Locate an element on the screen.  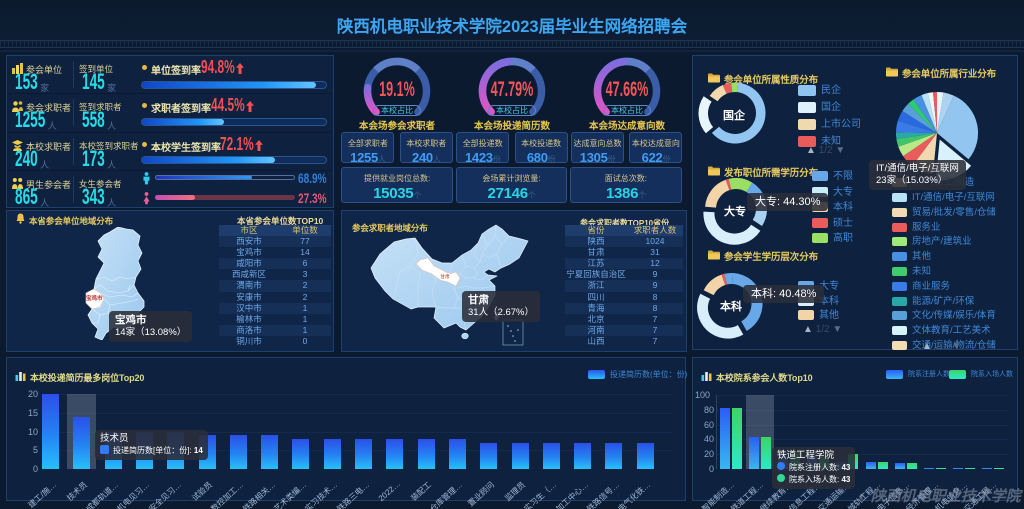
svg-text: 甘肃 is located at coordinates (445, 276).